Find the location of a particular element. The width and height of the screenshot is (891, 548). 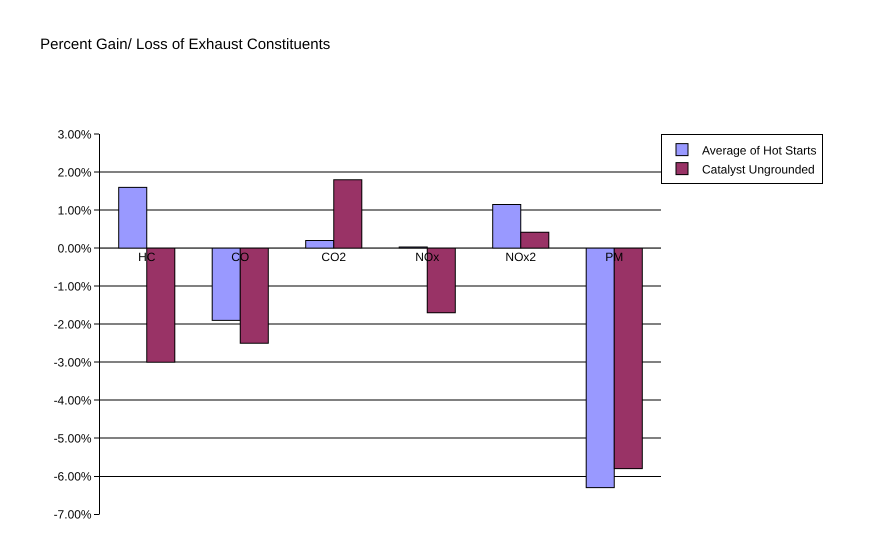

y-tick-label: -6.00% is located at coordinates (73, 476).